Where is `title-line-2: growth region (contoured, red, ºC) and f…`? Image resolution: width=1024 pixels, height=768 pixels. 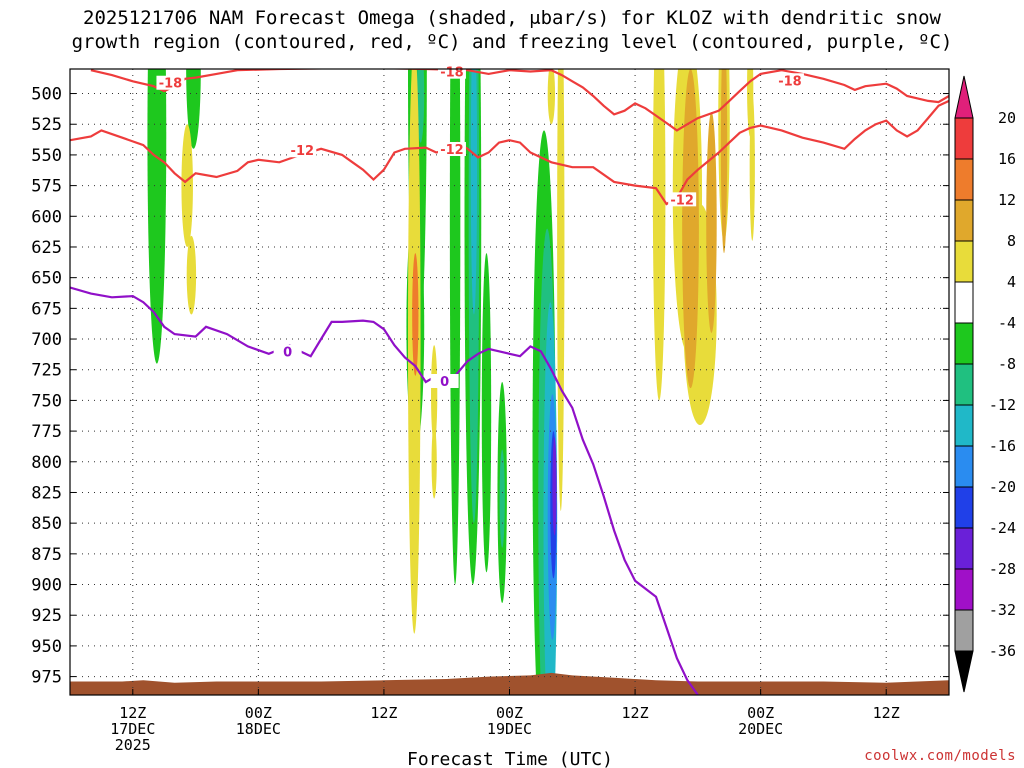
title-line-2: growth region (contoured, red, ºC) and f… is located at coordinates (512, 42).